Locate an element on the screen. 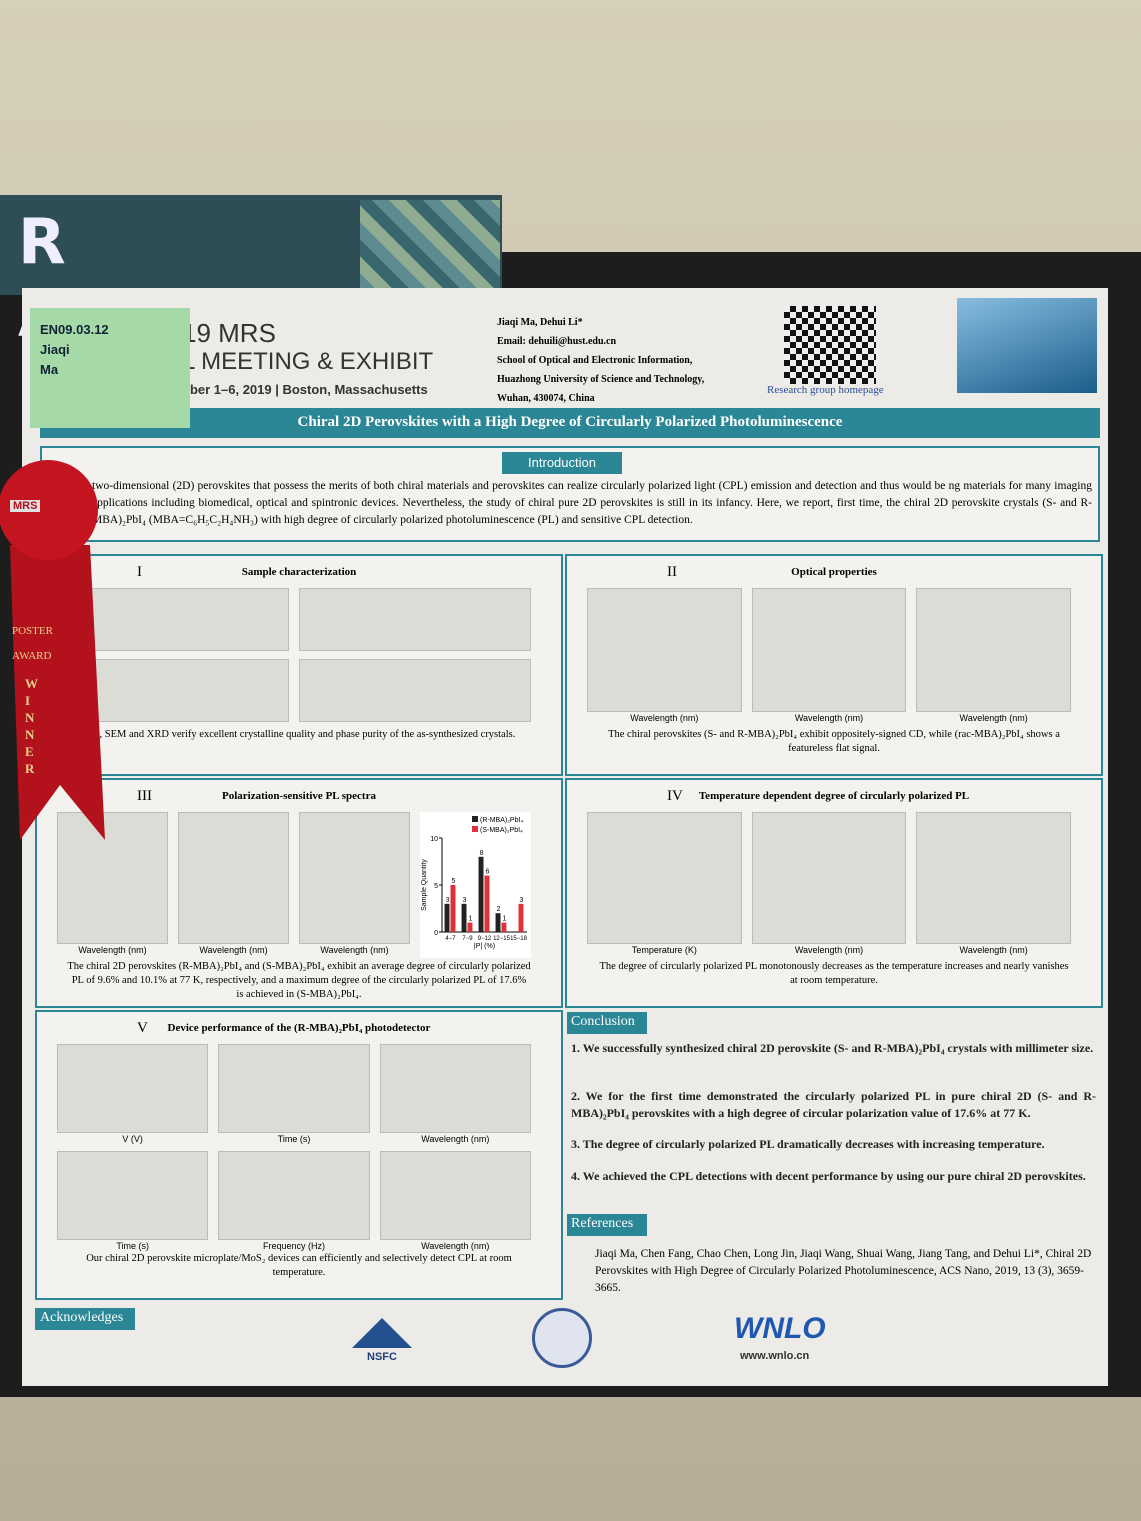 The width and height of the screenshot is (1141, 1521). ribbon-text: WINNER is located at coordinates (31, 726).